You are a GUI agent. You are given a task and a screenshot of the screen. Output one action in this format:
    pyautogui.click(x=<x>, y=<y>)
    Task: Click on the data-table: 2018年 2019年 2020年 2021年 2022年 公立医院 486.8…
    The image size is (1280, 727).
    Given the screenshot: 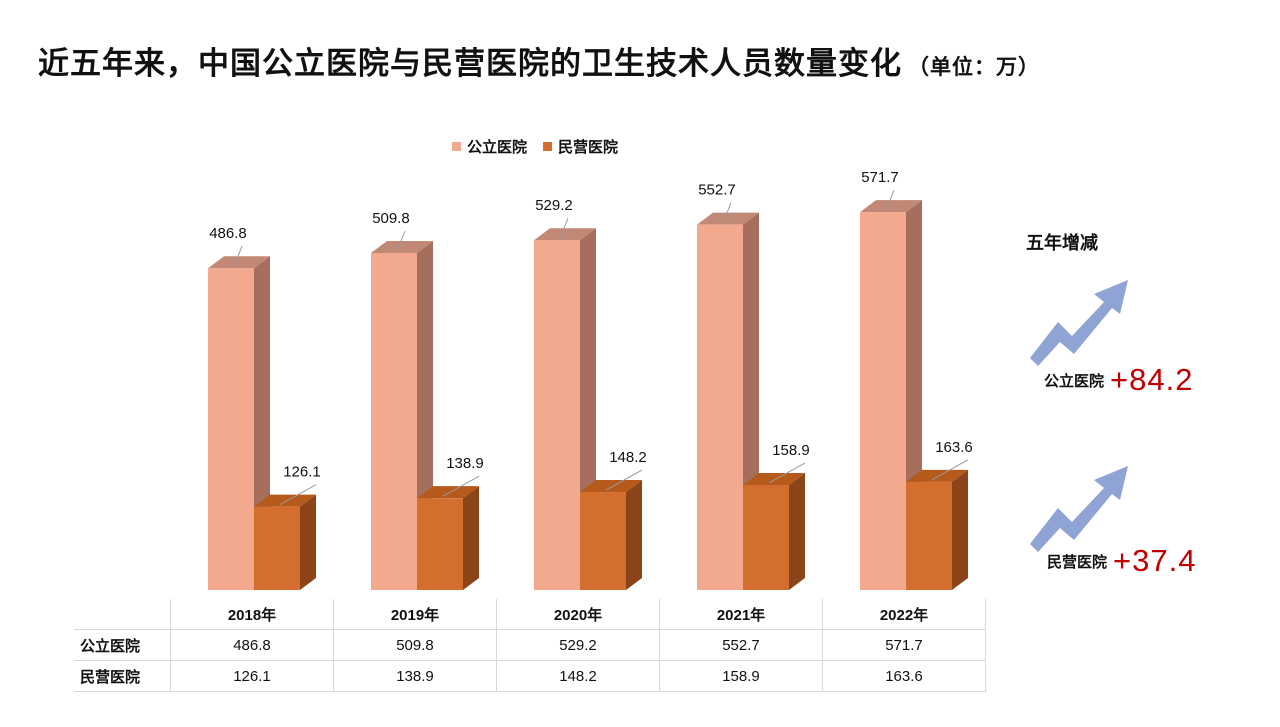 What is the action you would take?
    pyautogui.click(x=530, y=645)
    